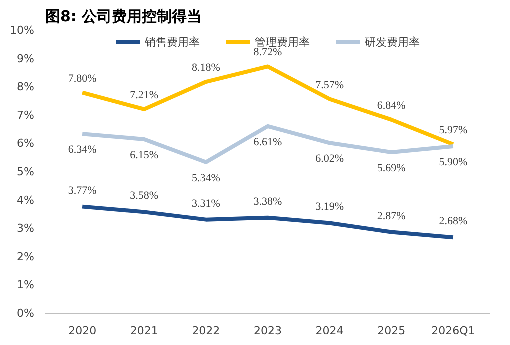 The width and height of the screenshot is (510, 345). Describe the element at coordinates (124, 17) in the screenshot. I see `chart-title: 图8: 公司费用控制得当` at that location.